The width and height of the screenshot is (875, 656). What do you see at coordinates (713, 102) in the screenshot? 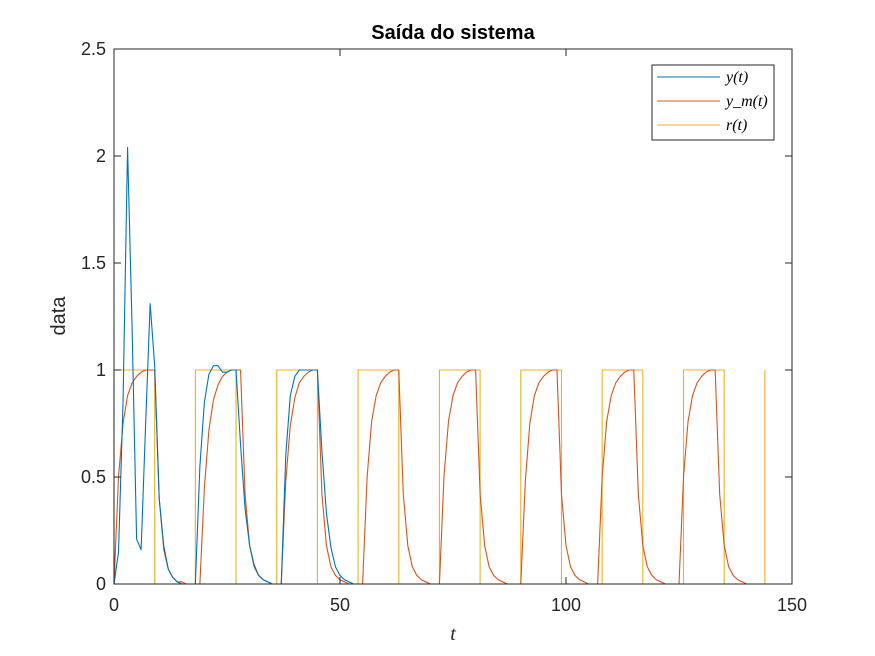
I see `legend: y(t) y_m(t) r(t)` at bounding box center [713, 102].